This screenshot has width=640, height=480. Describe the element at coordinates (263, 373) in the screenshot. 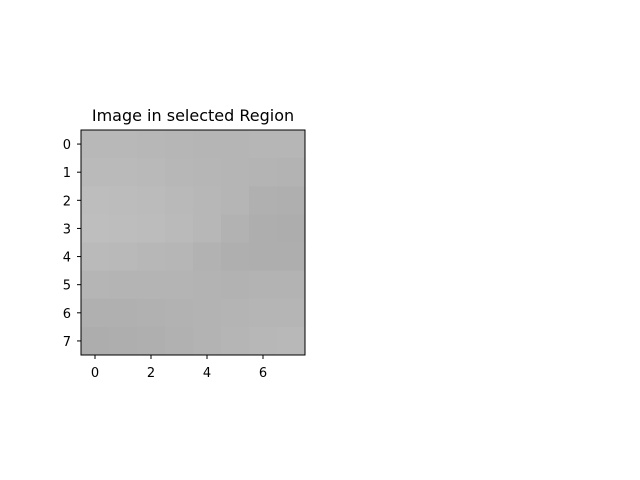

I see `x-tick-label-6: 6` at that location.